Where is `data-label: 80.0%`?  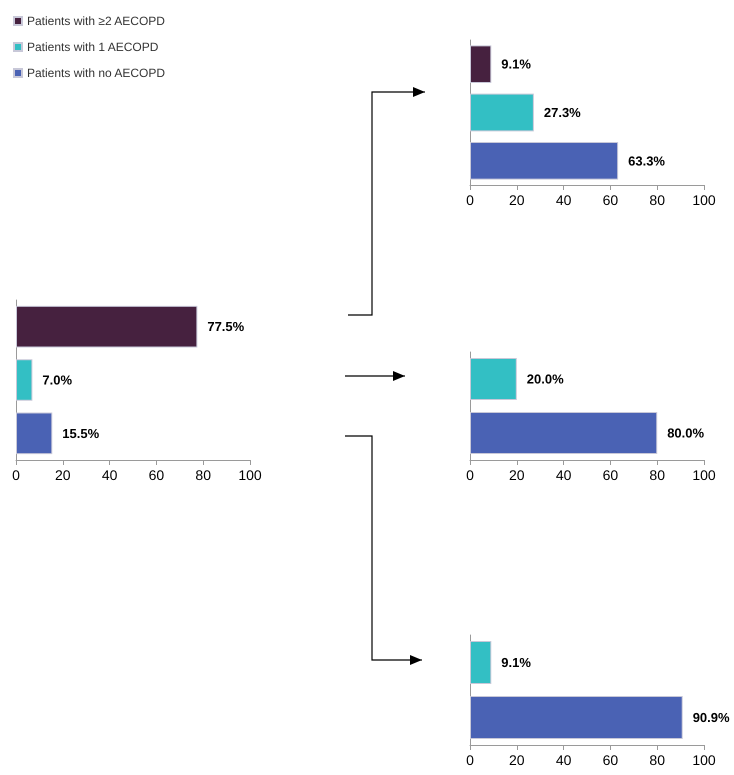 data-label: 80.0% is located at coordinates (685, 433).